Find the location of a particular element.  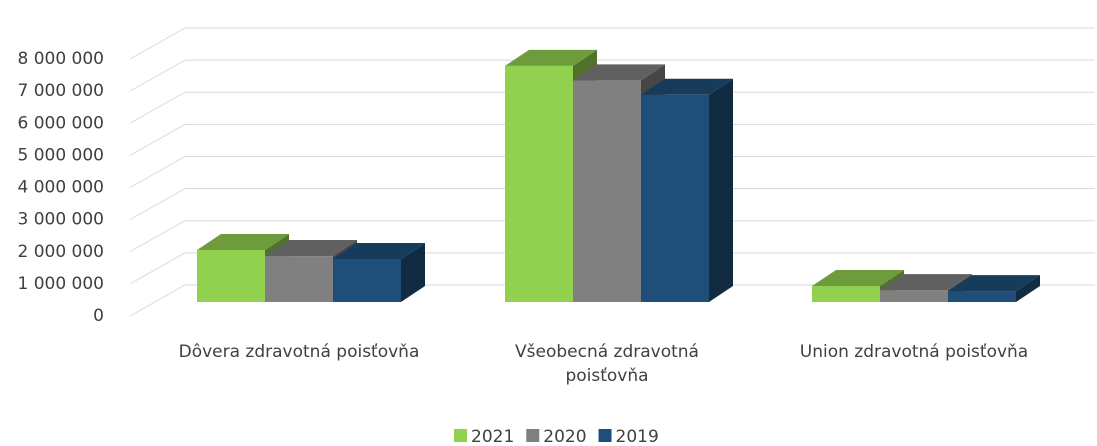

y-tick-label: 3 000 000 is located at coordinates (60, 220).